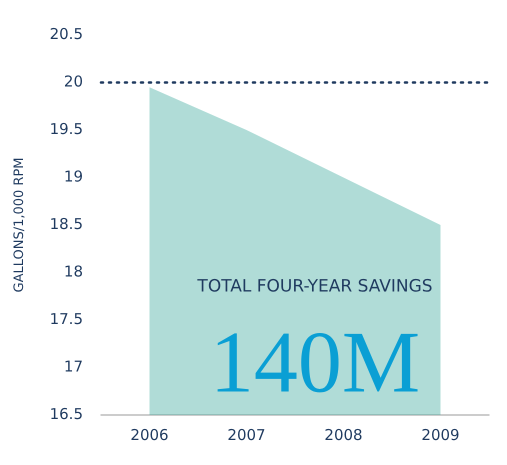  What do you see at coordinates (20, 225) in the screenshot?
I see `y-axis-title: GALLONS/1,000 RPM` at bounding box center [20, 225].